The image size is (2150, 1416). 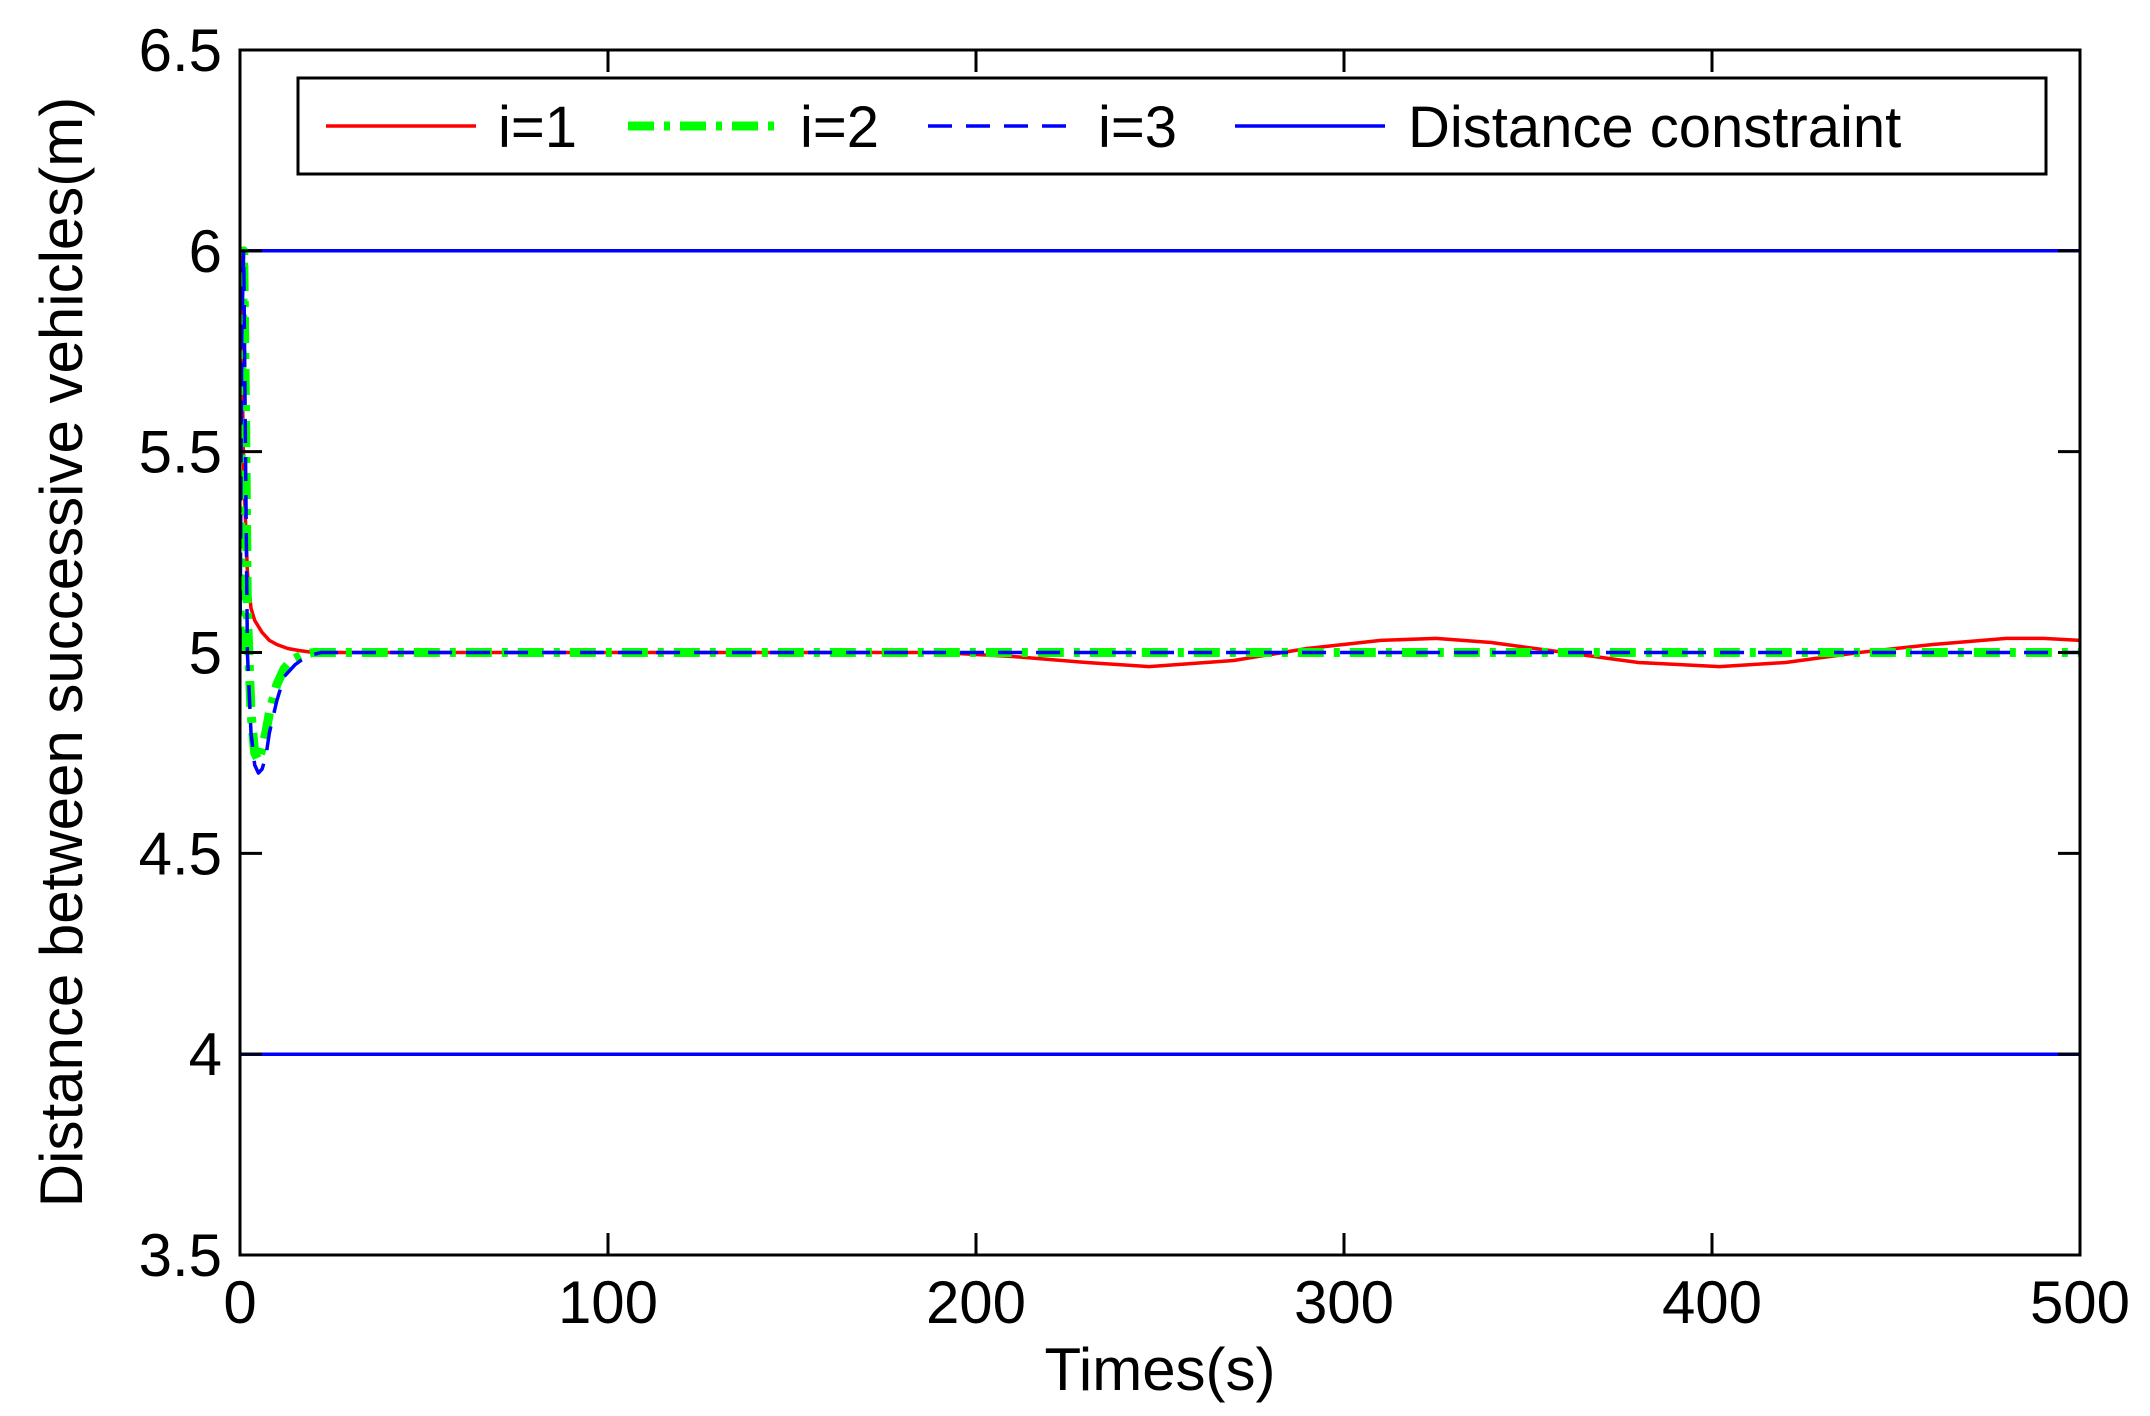 I want to click on y-axis-label: Distance between successive vehicles(m), so click(x=61, y=652).